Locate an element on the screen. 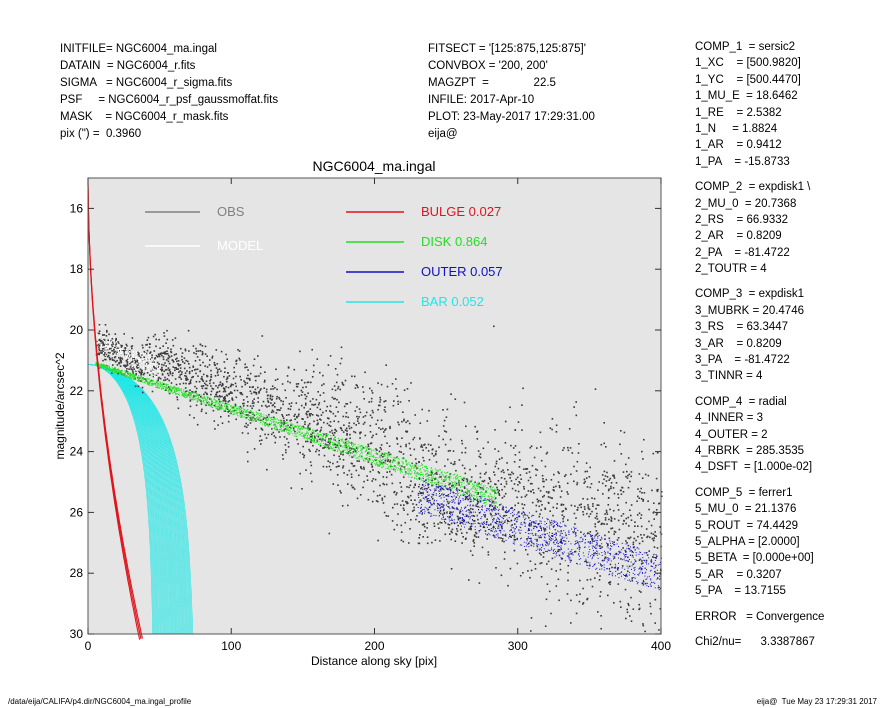 The height and width of the screenshot is (708, 885). disk-component-band is located at coordinates (296, 434).